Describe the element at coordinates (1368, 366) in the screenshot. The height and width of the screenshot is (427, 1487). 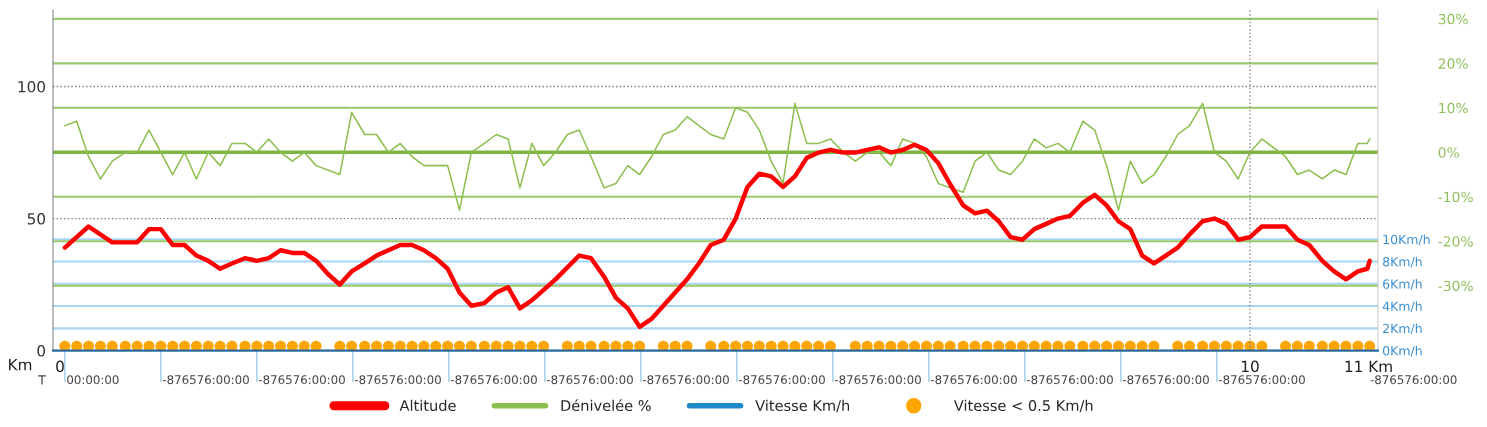
I see `x-tick-label: 11 Km` at that location.